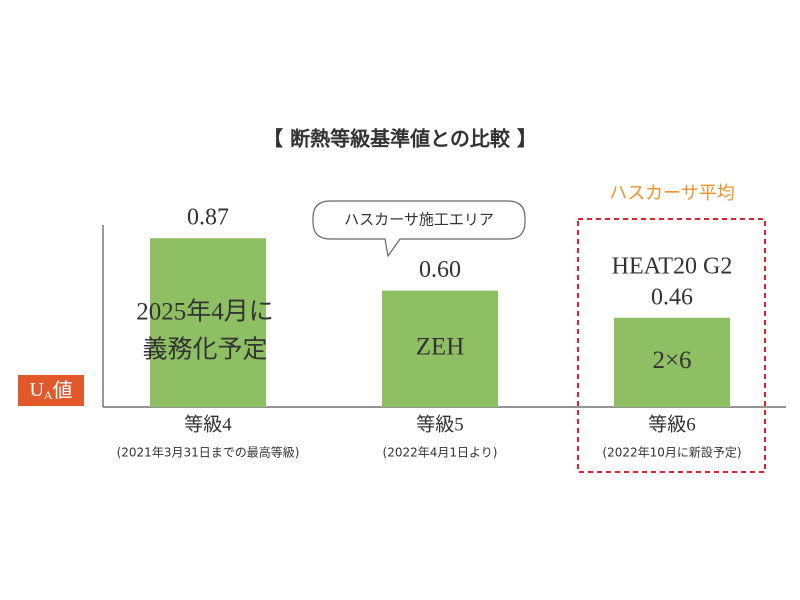 The image size is (800, 600). Describe the element at coordinates (419, 220) in the screenshot. I see `callout-text: ハスカーサ施工エリア` at that location.